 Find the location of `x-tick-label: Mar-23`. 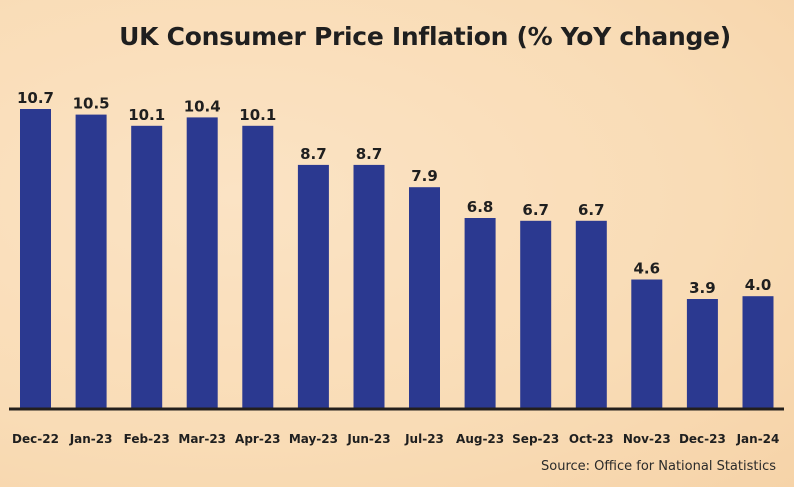

x-tick-label: Mar-23 is located at coordinates (202, 439).